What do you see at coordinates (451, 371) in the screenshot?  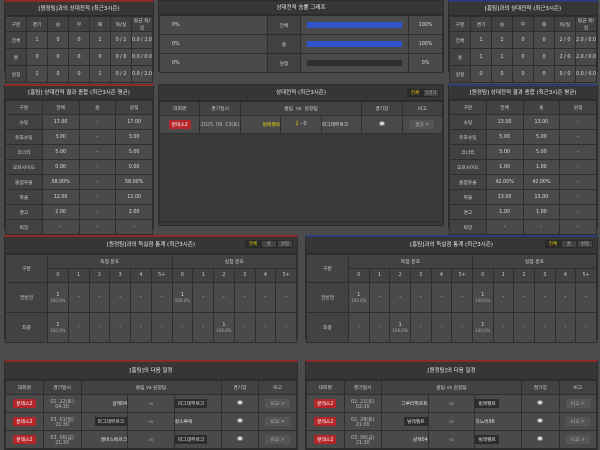 I see `panel-title: [원정팀]의 다음 일정` at bounding box center [451, 371].